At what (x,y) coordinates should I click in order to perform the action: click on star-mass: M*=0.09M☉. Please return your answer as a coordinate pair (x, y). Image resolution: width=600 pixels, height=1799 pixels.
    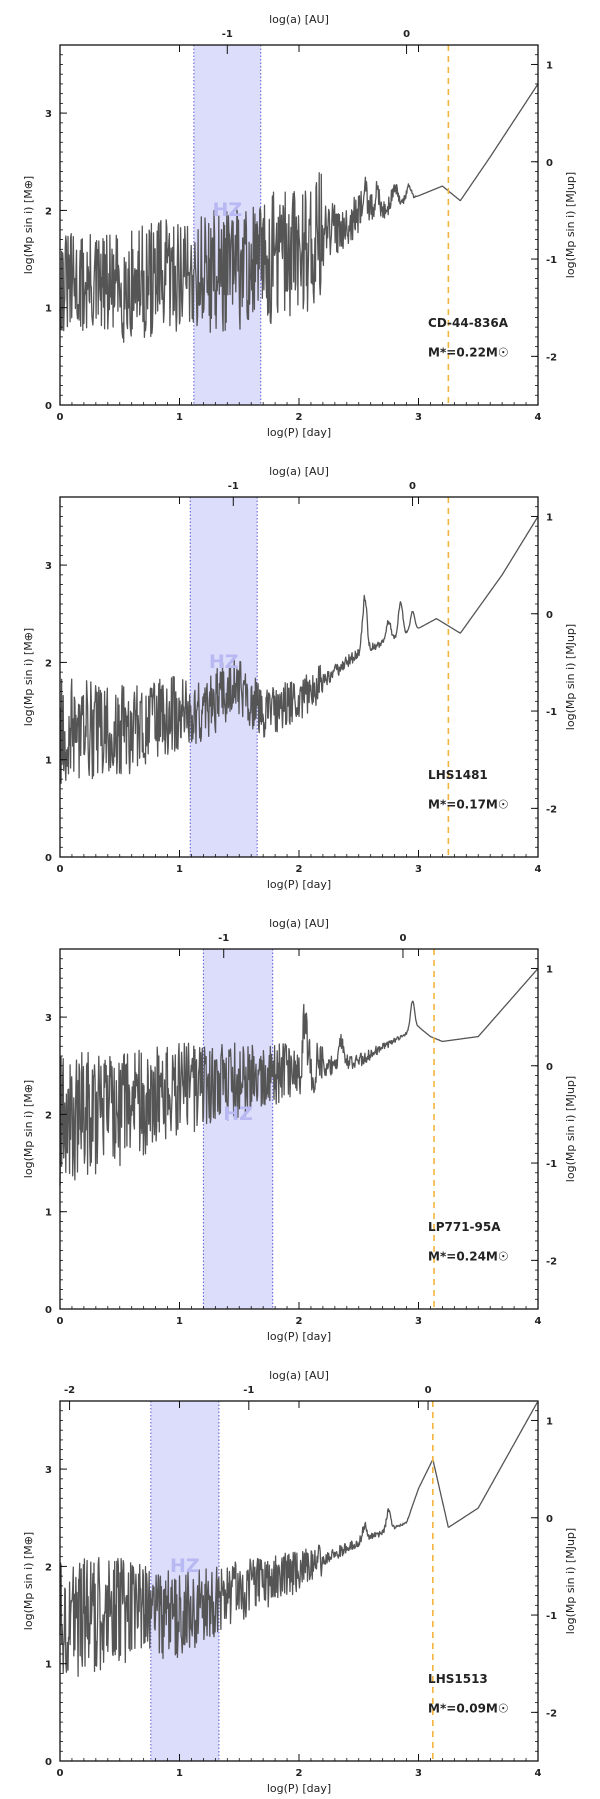
    Looking at the image, I should click on (468, 1708).